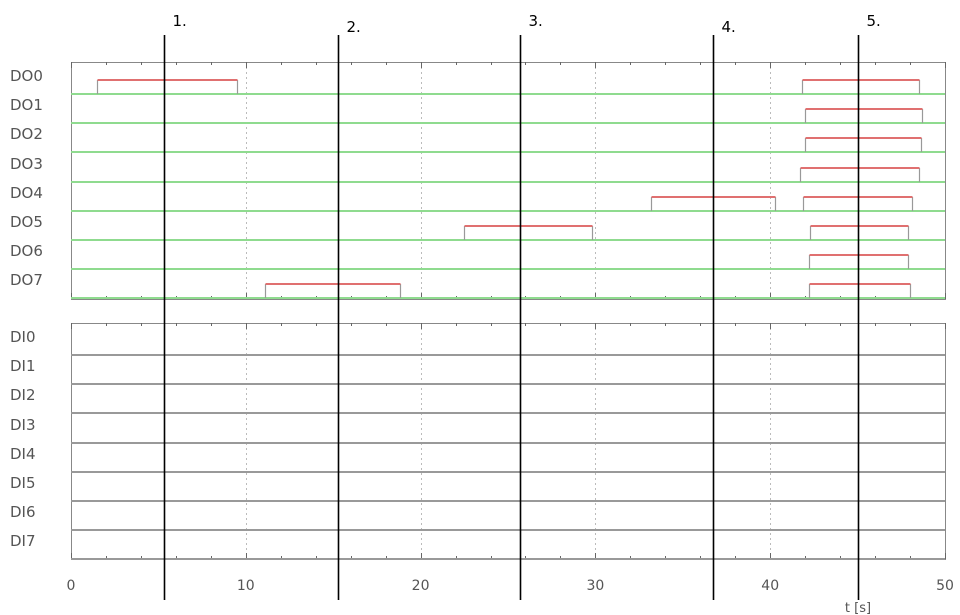 This screenshot has width=960, height=615. What do you see at coordinates (23, 483) in the screenshot?
I see `row-label-di5: DI5` at bounding box center [23, 483].